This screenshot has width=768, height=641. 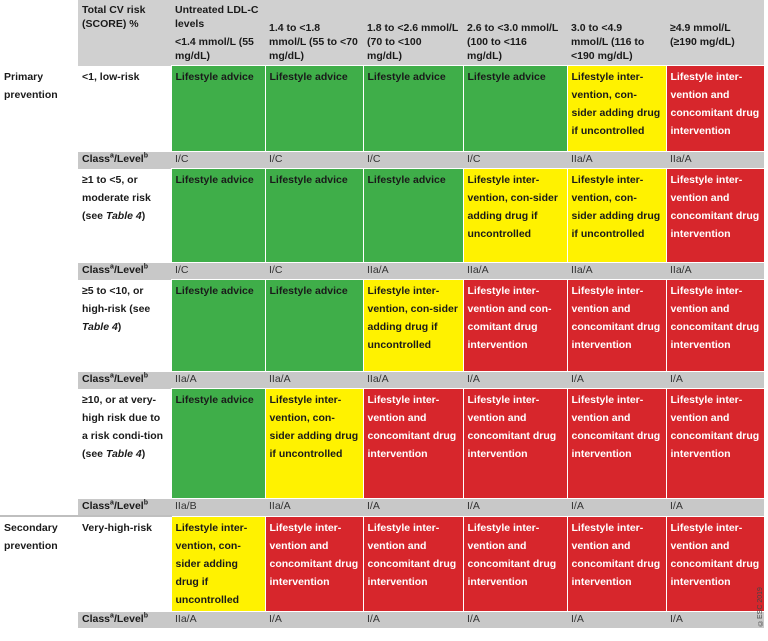 I want to click on risk-text: ≥1 to <5, or moderate risk (see, so click(x=116, y=197).